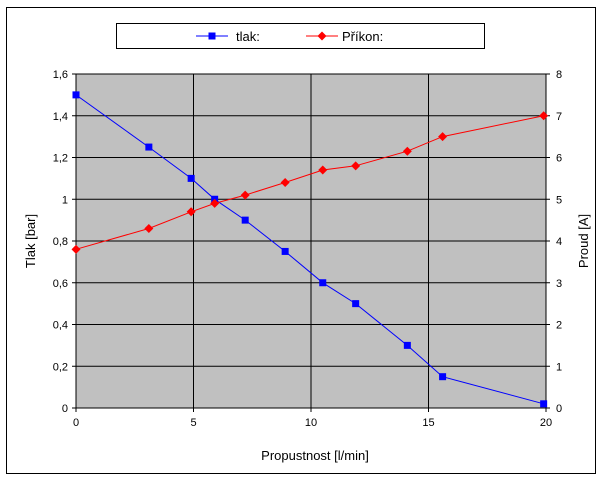 Image resolution: width=603 pixels, height=480 pixels. I want to click on x-tick-label: 5, so click(193, 423).